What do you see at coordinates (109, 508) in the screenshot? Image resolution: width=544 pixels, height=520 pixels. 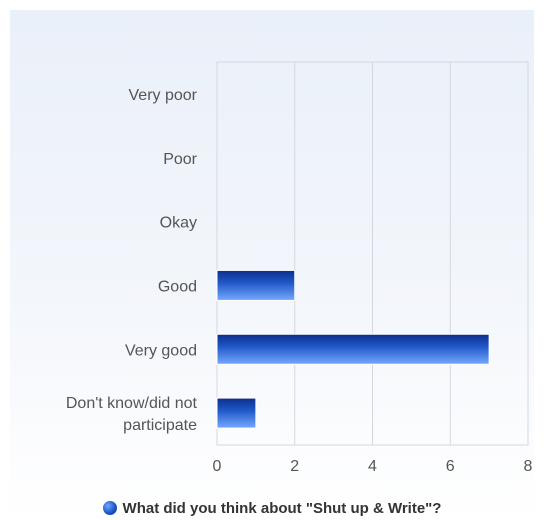 I see `legend-marker-icon` at bounding box center [109, 508].